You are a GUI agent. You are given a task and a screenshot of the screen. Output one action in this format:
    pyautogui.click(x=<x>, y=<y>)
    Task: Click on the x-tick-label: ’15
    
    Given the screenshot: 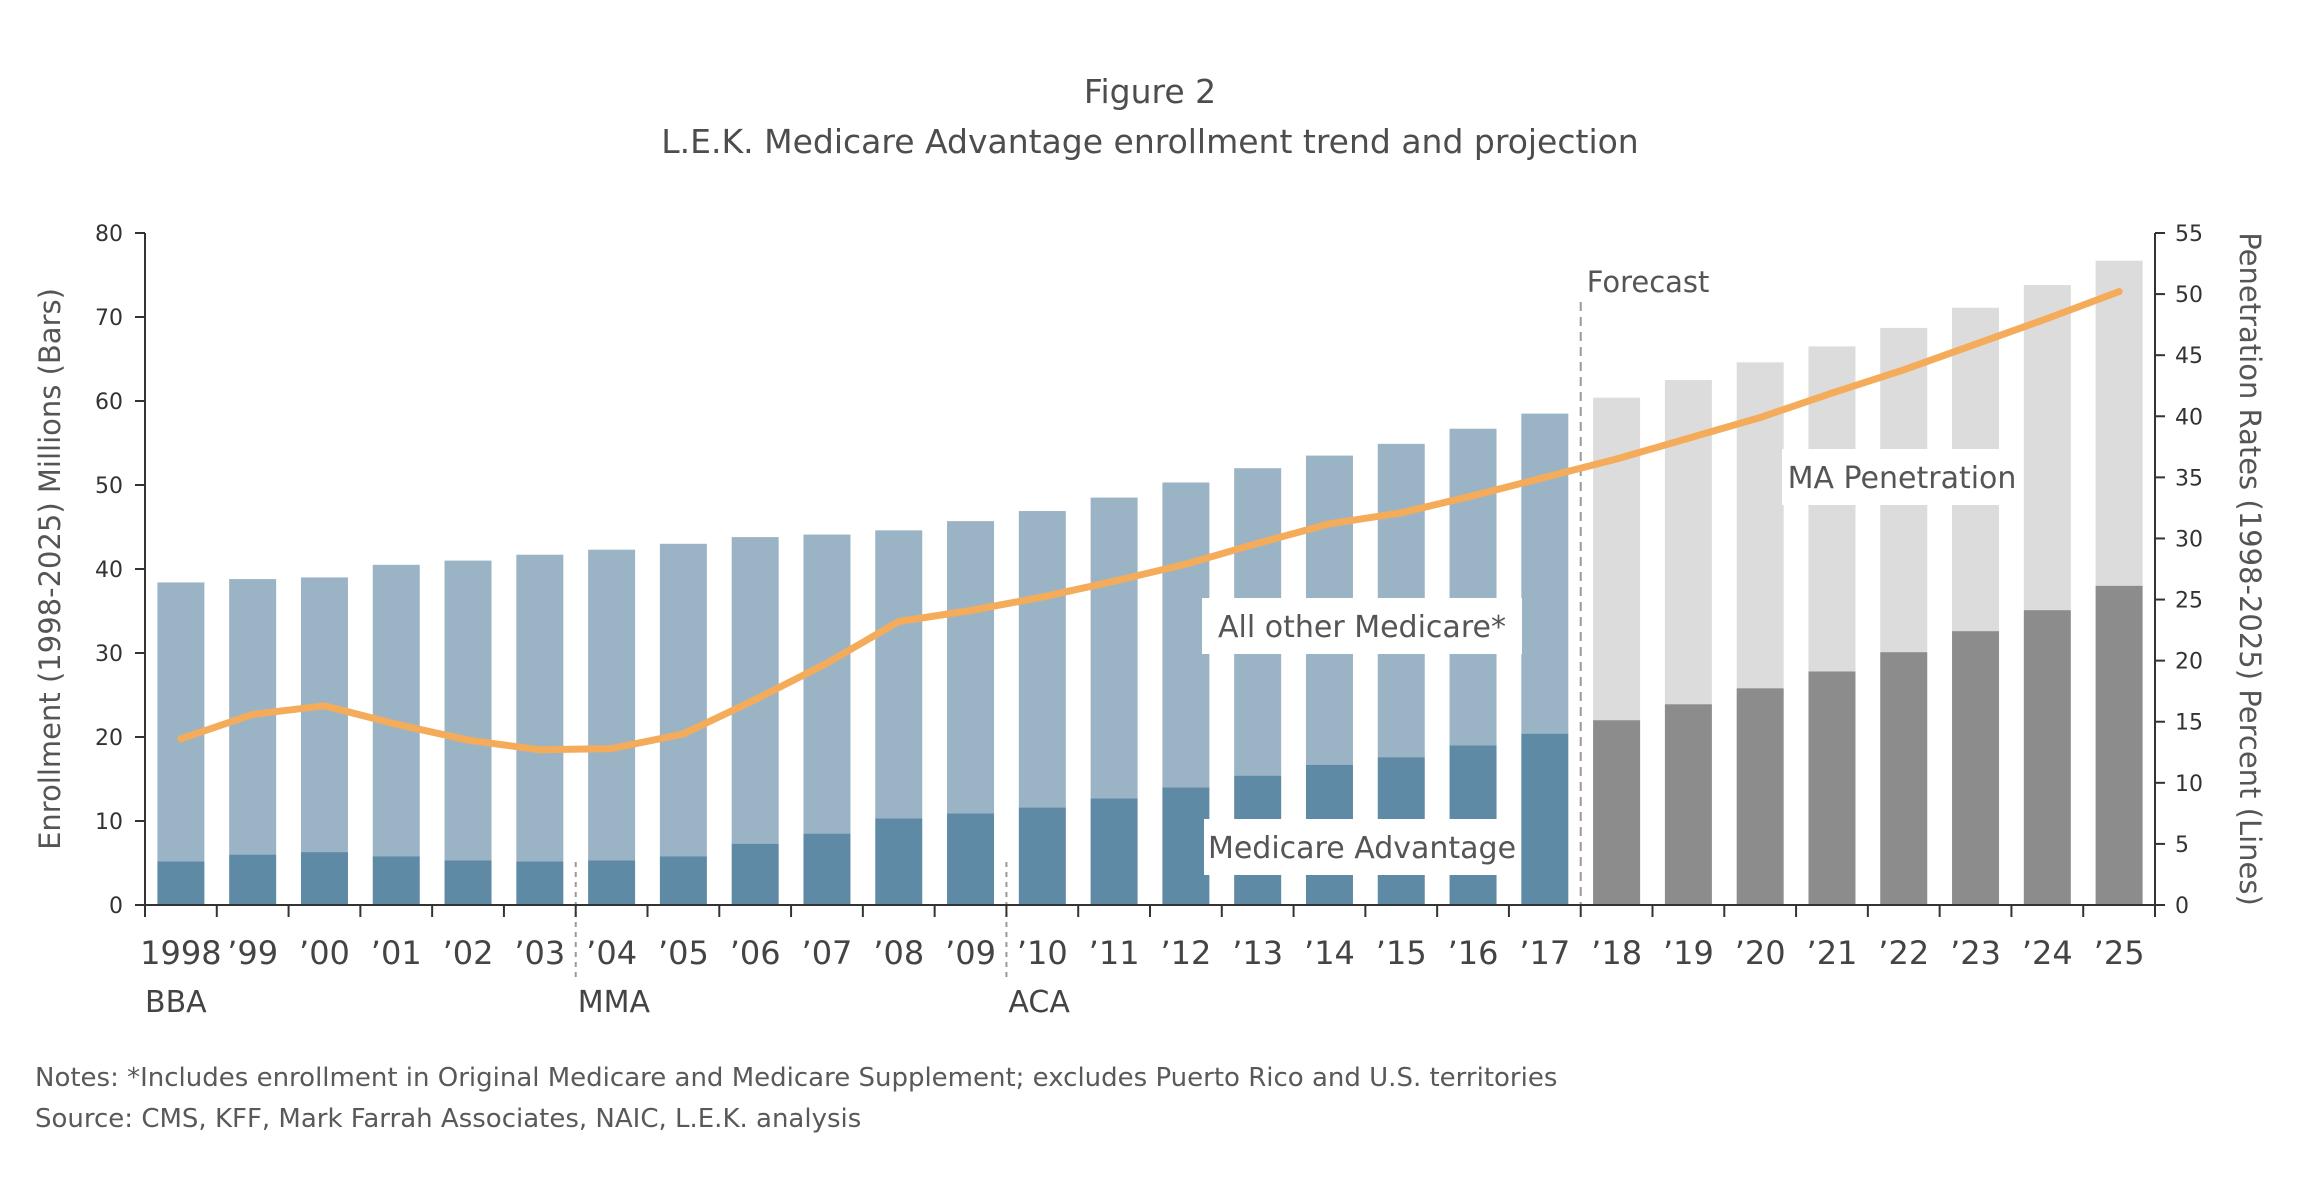 What is the action you would take?
    pyautogui.click(x=1401, y=953)
    